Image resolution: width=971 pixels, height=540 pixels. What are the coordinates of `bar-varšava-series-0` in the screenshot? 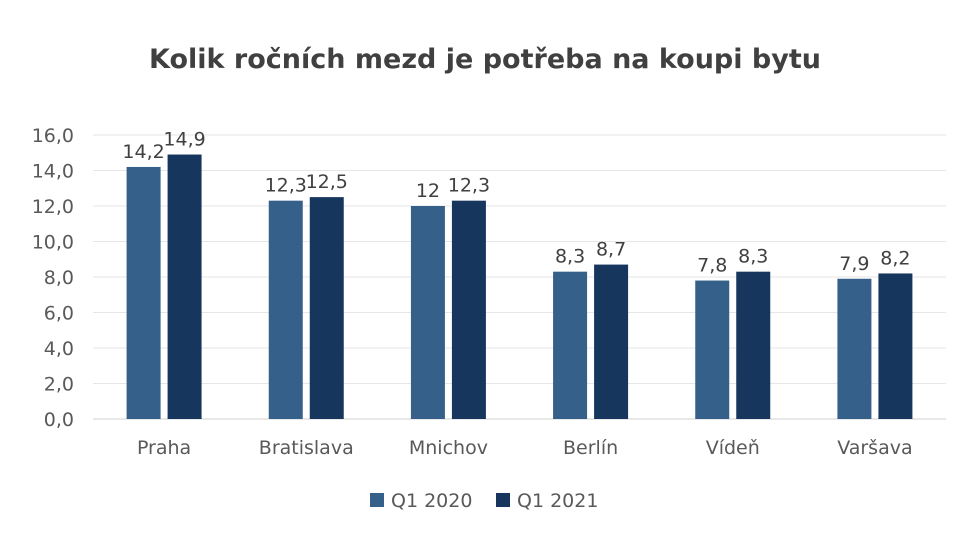 It's located at (854, 348).